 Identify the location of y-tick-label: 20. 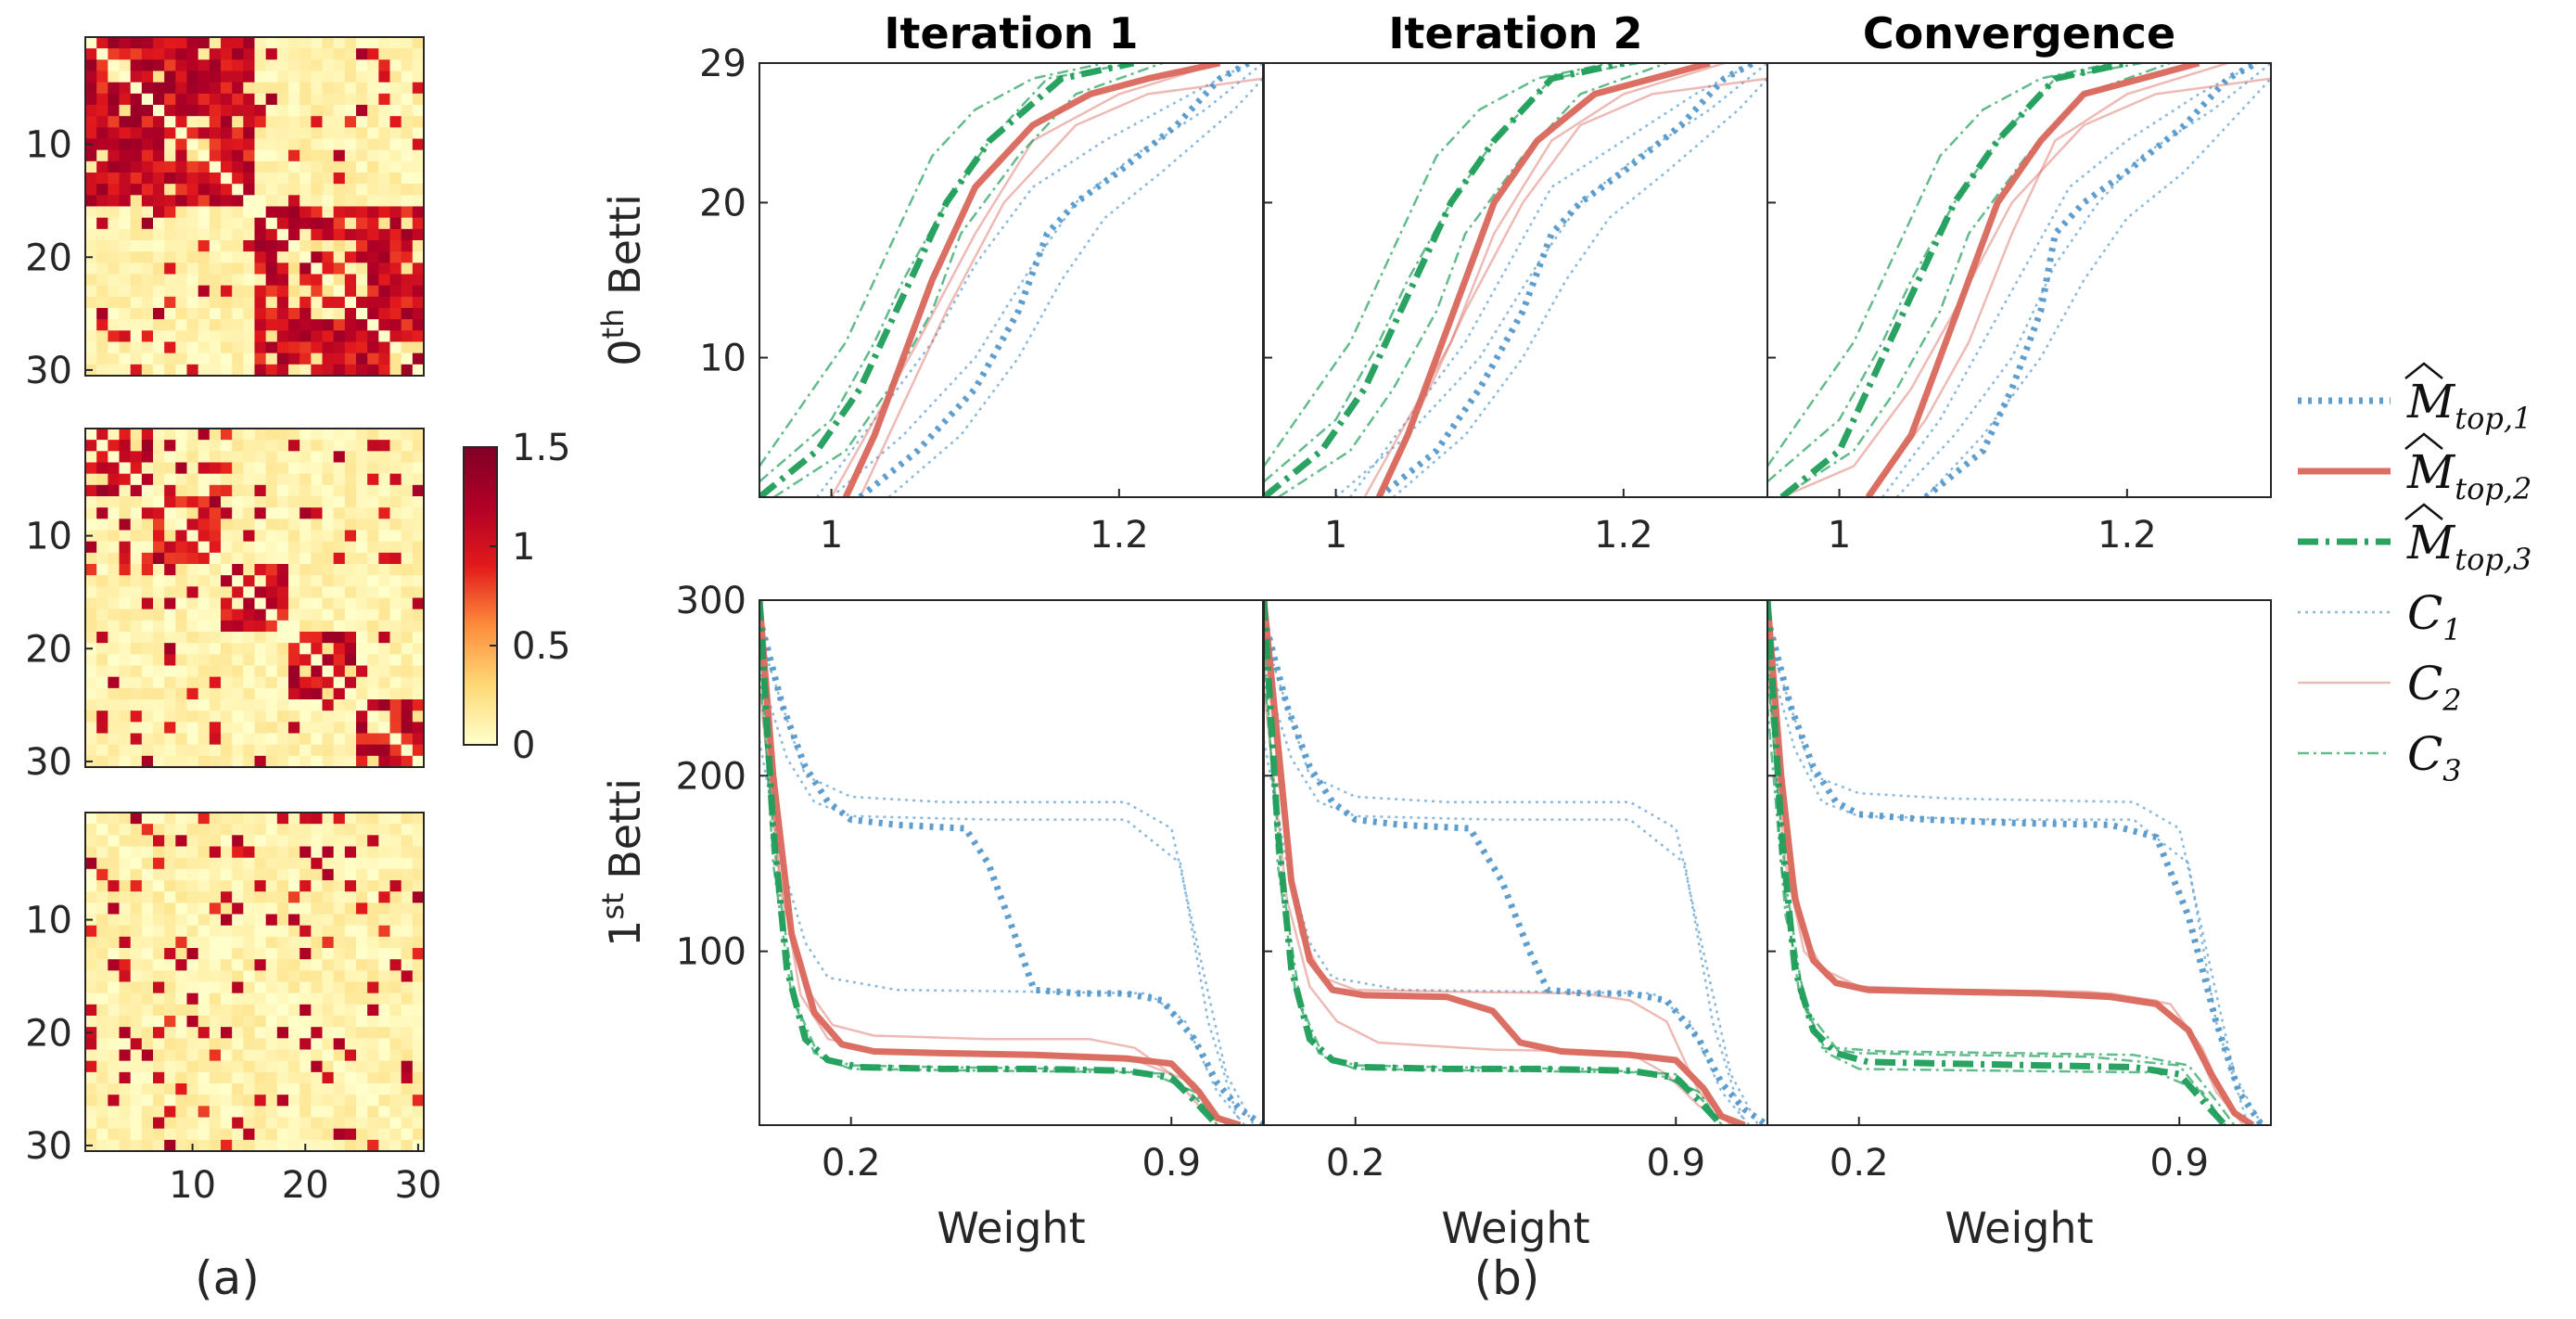
(48, 1034).